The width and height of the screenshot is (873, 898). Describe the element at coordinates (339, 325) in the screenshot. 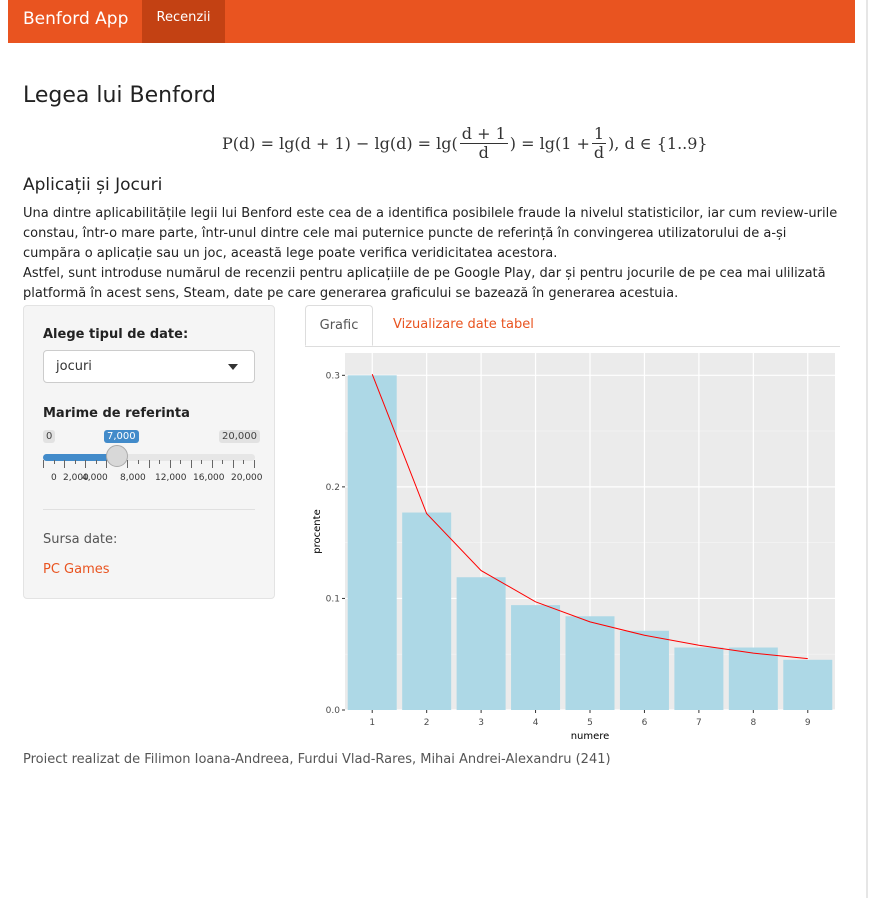

I see `tab-grafic: Grafic` at that location.